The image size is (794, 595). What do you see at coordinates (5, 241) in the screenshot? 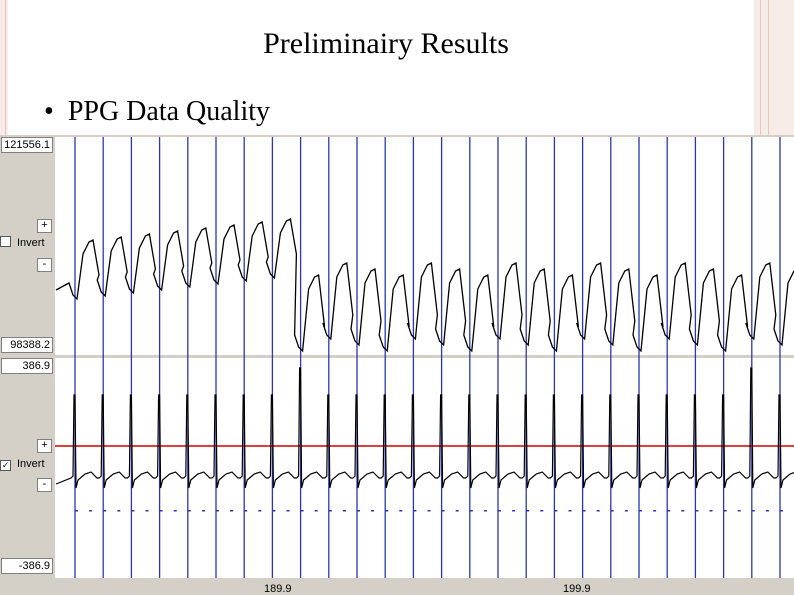
I see `ppg-invert-box` at bounding box center [5, 241].